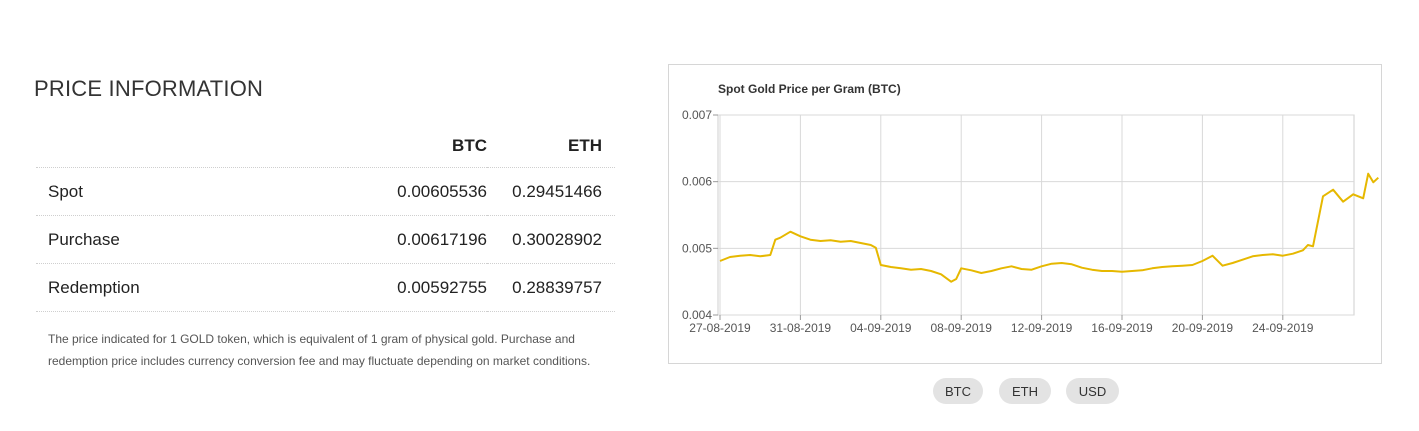 This screenshot has height=431, width=1419. I want to click on eth-value: 0.29451466, so click(551, 191).